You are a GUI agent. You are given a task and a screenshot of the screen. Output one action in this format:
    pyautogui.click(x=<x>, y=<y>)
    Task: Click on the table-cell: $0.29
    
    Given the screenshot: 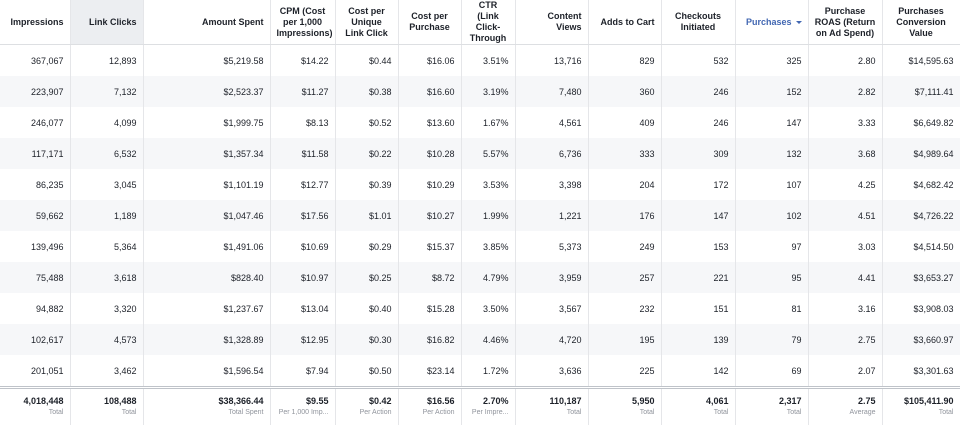 What is the action you would take?
    pyautogui.click(x=367, y=246)
    